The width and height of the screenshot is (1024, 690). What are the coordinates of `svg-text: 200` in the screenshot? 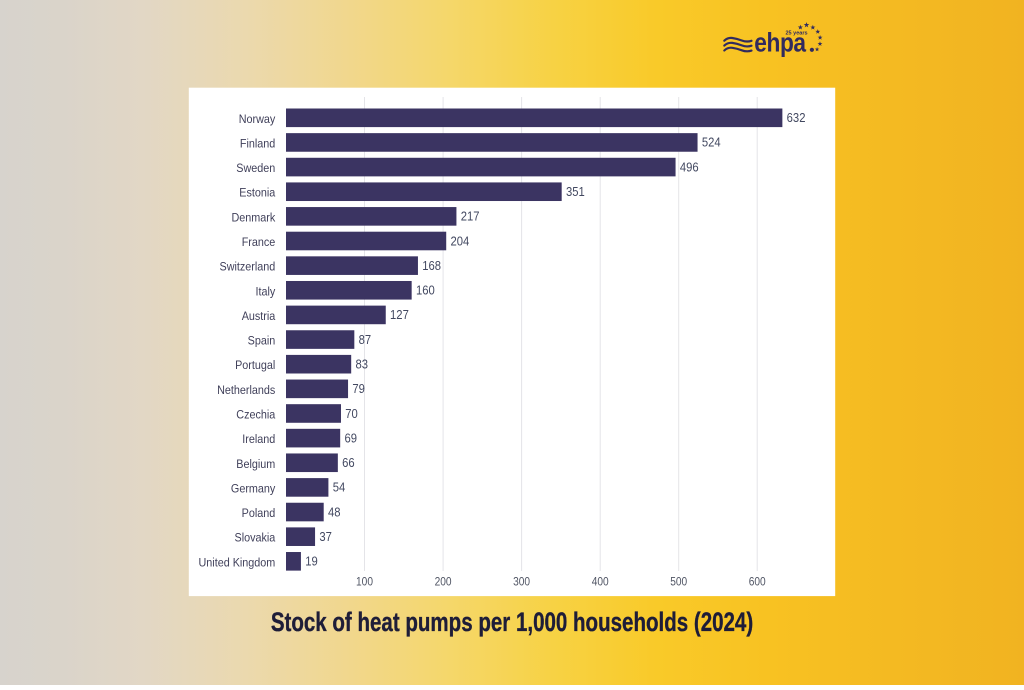 It's located at (443, 582).